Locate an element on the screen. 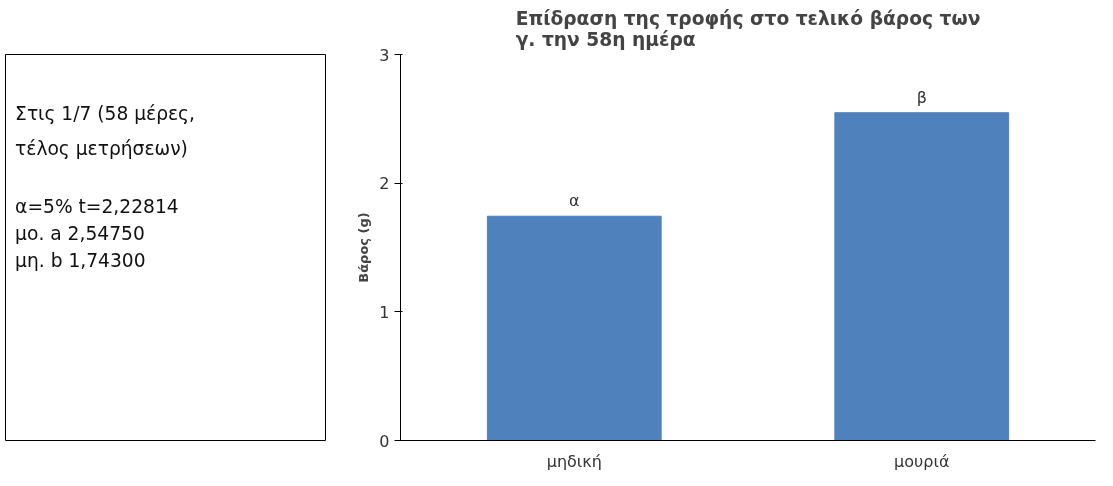  x-tick-label: μουριά is located at coordinates (922, 461).